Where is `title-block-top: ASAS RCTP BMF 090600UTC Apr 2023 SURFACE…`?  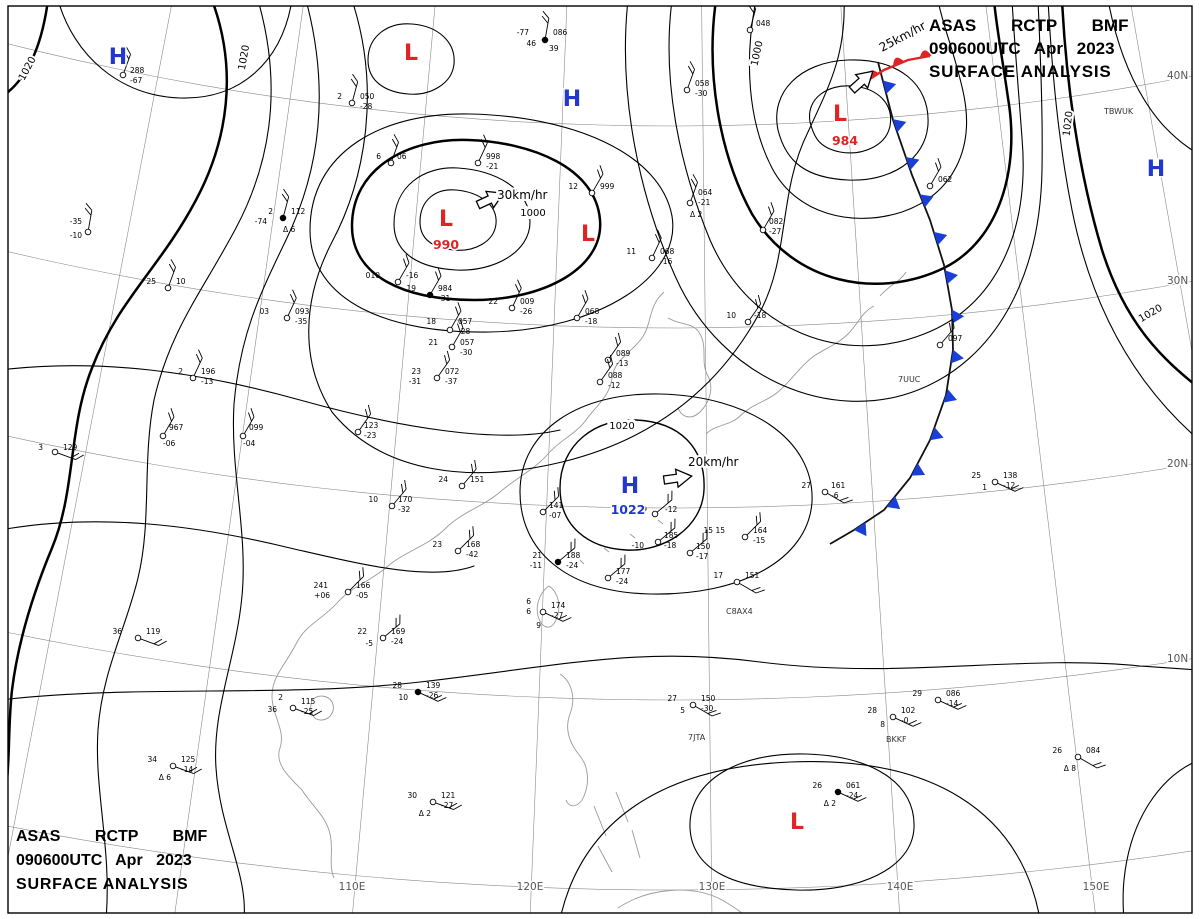 title-block-top: ASAS RCTP BMF 090600UTC Apr 2023 SURFACE… is located at coordinates (1057, 48).